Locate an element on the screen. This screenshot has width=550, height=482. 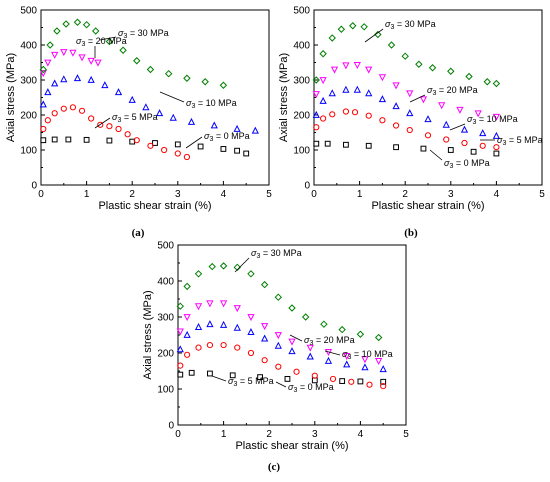
y-tick-label: 400 is located at coordinates (28, 46).